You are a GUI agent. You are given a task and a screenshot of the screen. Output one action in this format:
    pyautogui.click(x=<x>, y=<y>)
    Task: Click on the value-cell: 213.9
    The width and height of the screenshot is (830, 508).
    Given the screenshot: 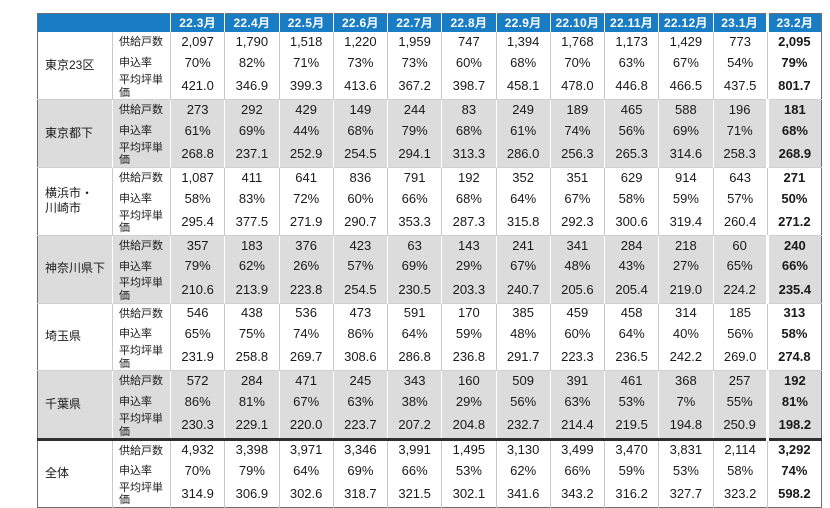 What is the action you would take?
    pyautogui.click(x=251, y=290)
    